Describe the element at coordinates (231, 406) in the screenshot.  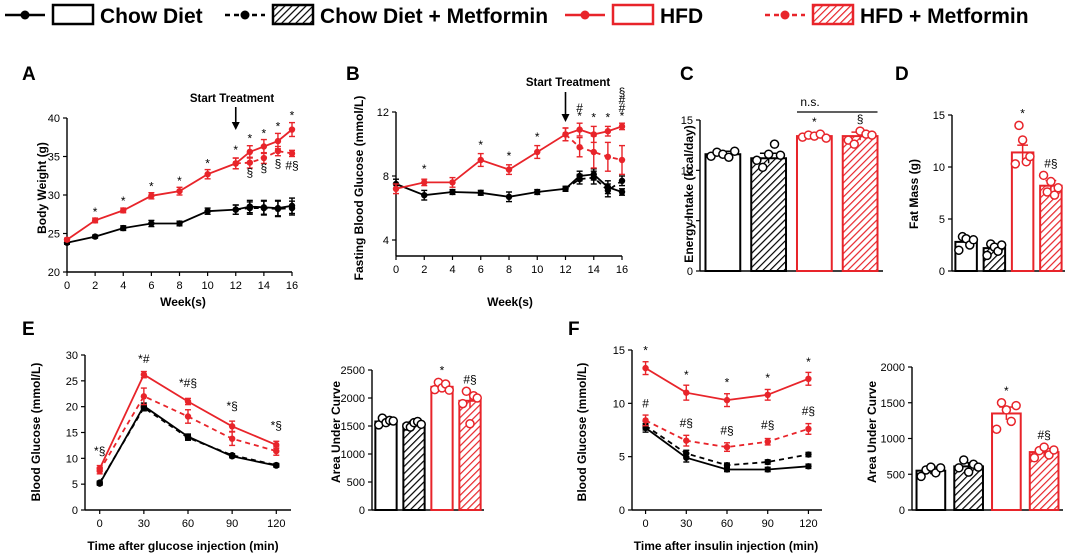
I see `significance-mark-e-3: *§` at that location.